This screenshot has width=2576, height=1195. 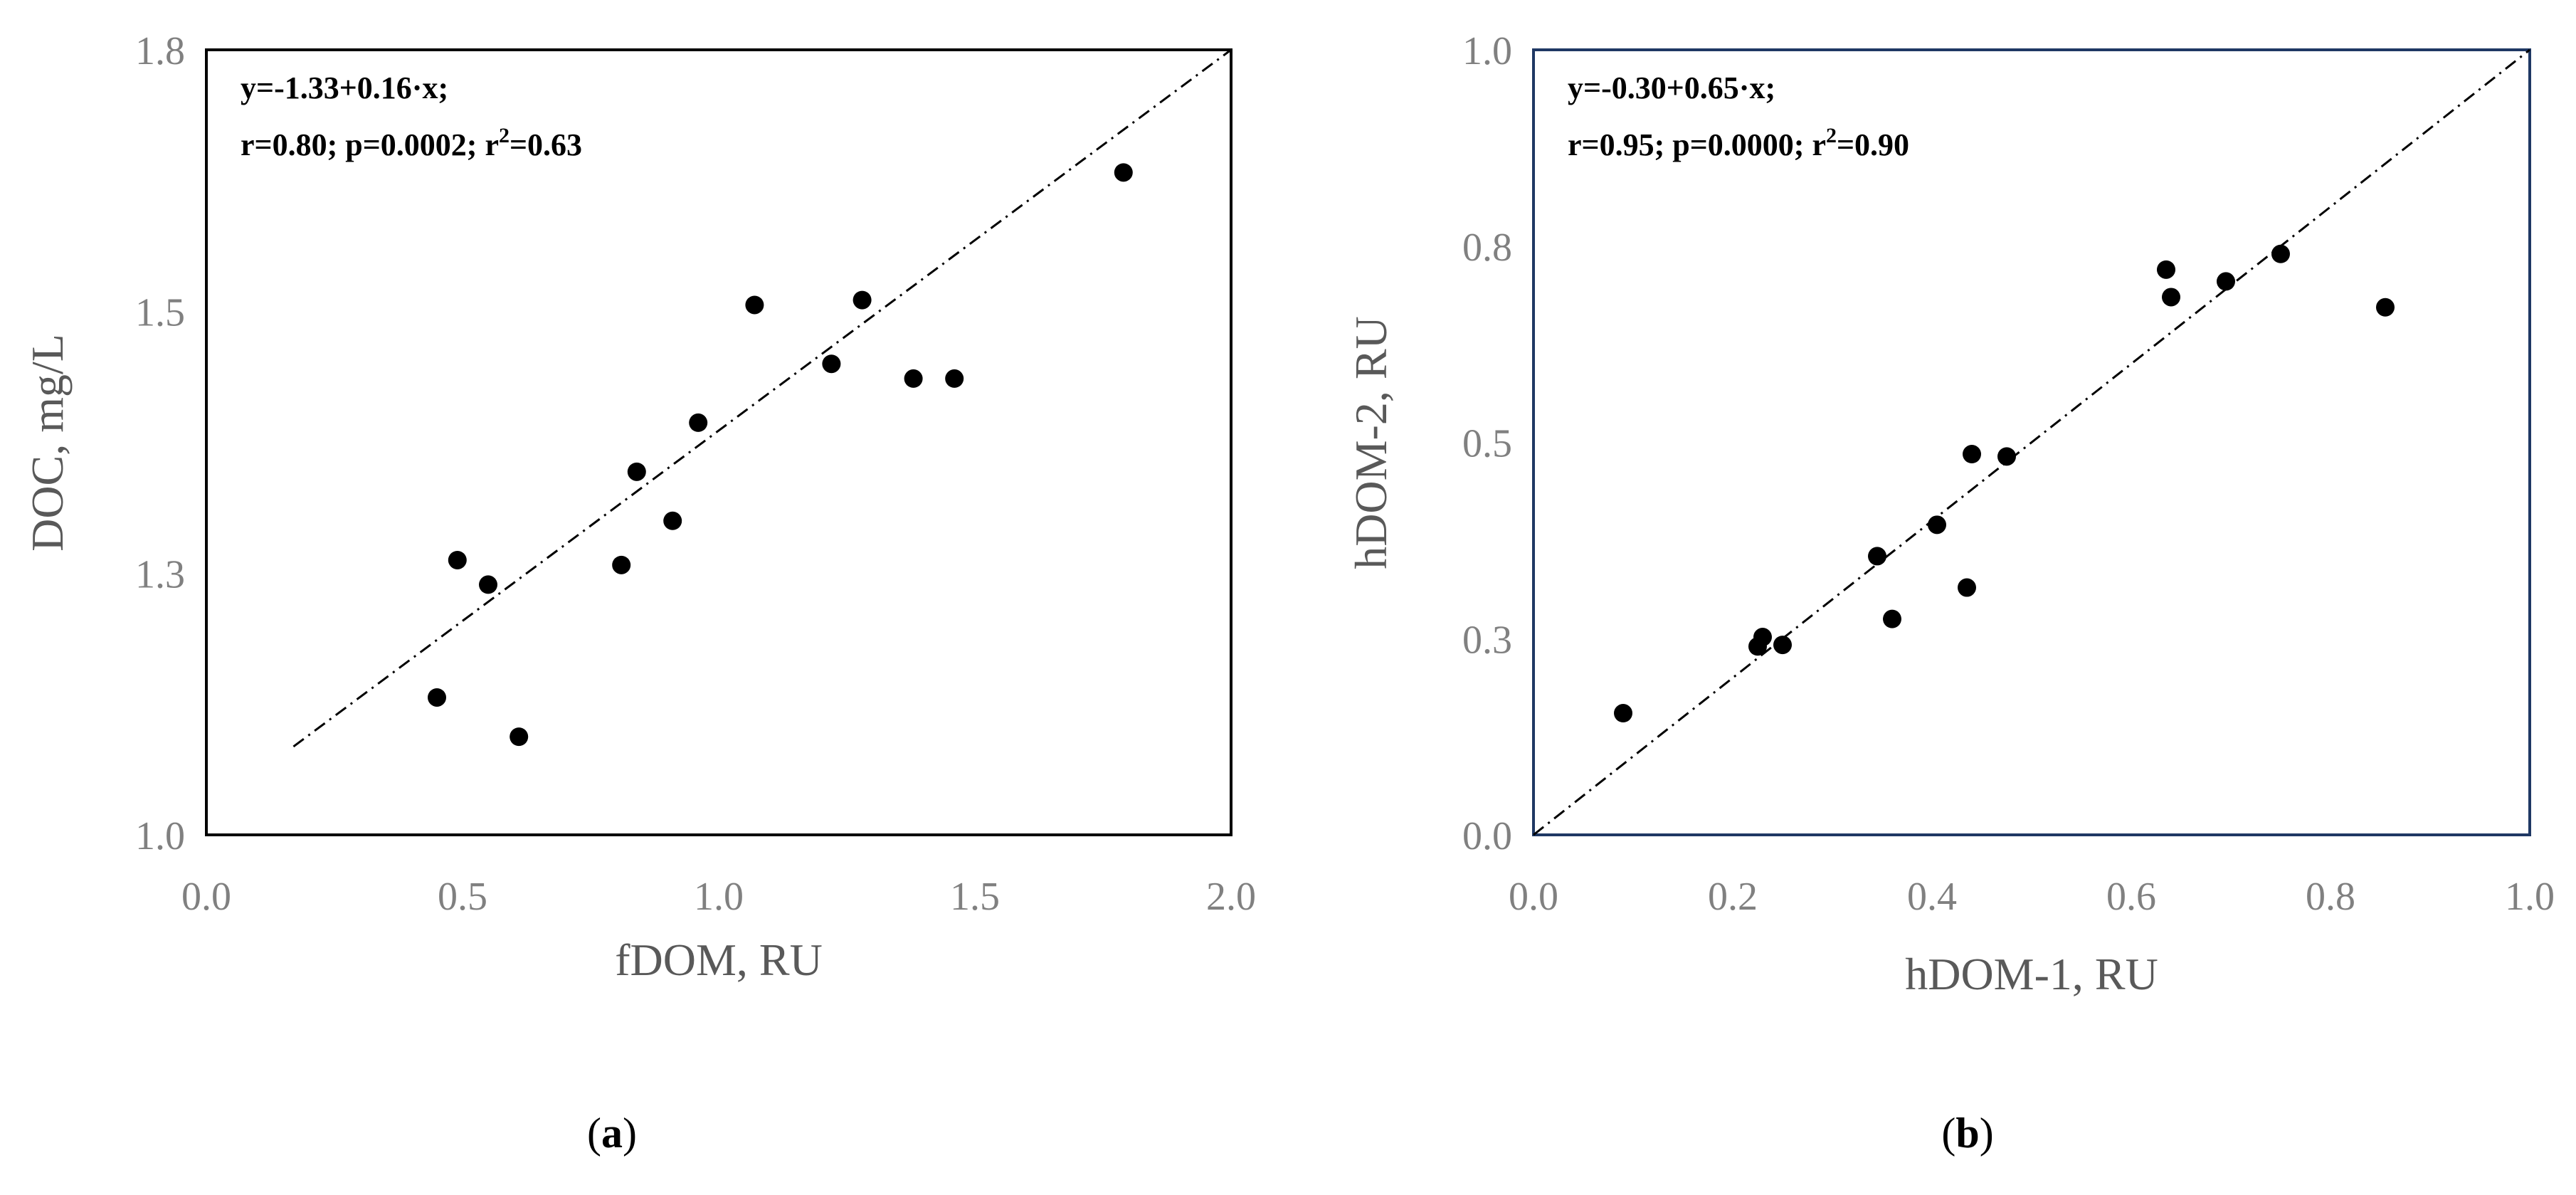 What do you see at coordinates (780, 455) in the screenshot?
I see `data-points-a` at bounding box center [780, 455].